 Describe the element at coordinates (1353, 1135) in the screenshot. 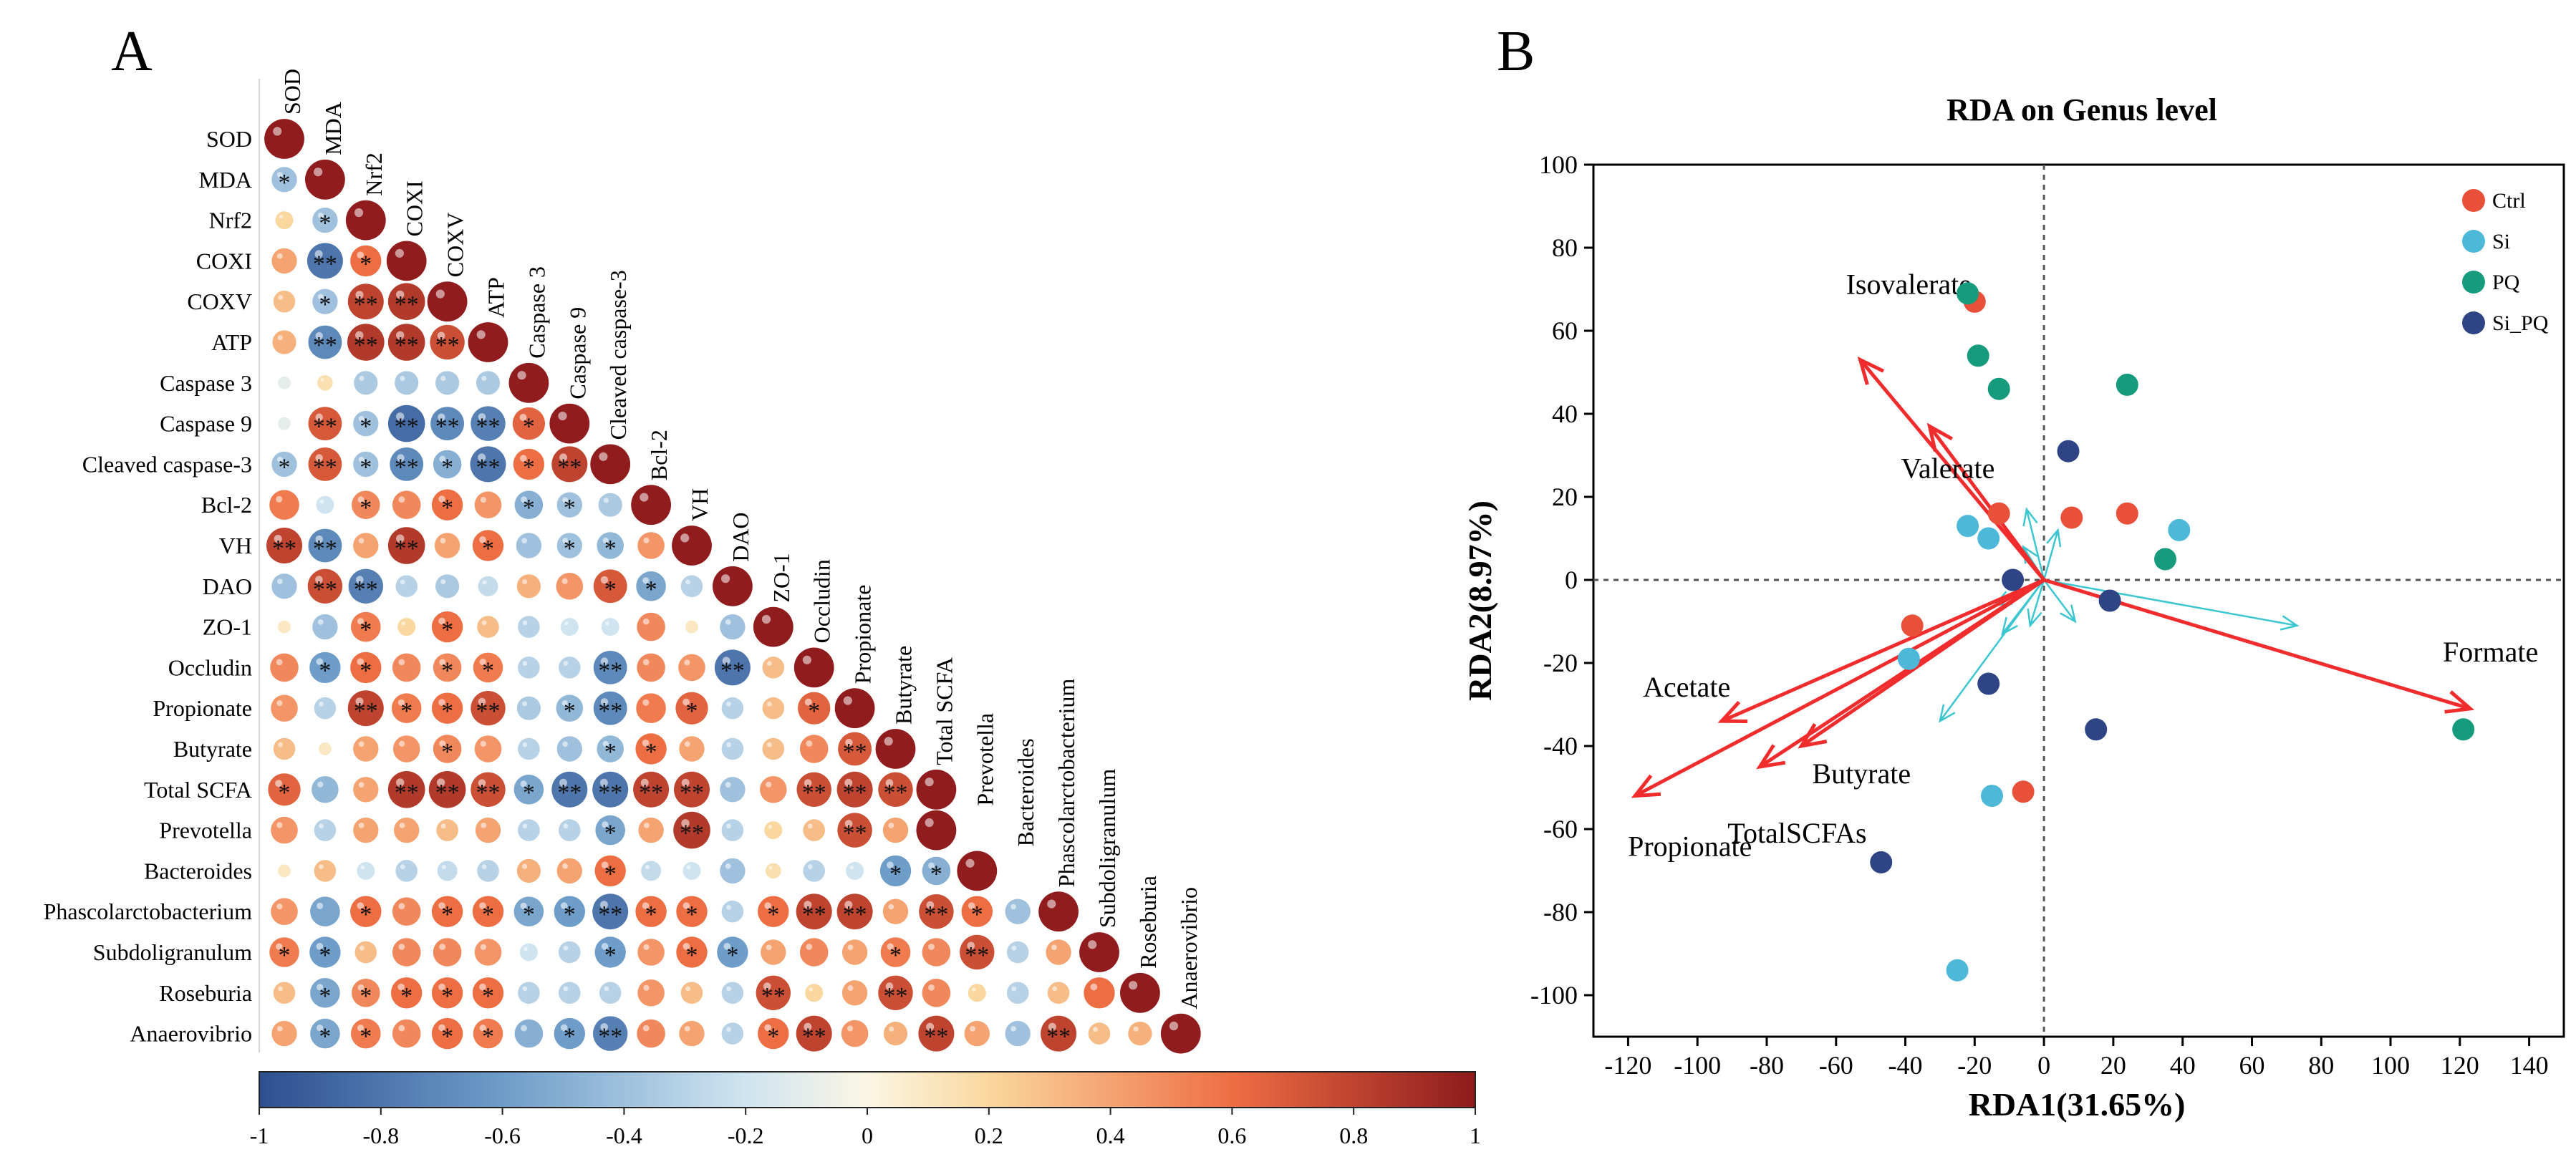

I see `colorbar-tick-label: 0.8` at that location.